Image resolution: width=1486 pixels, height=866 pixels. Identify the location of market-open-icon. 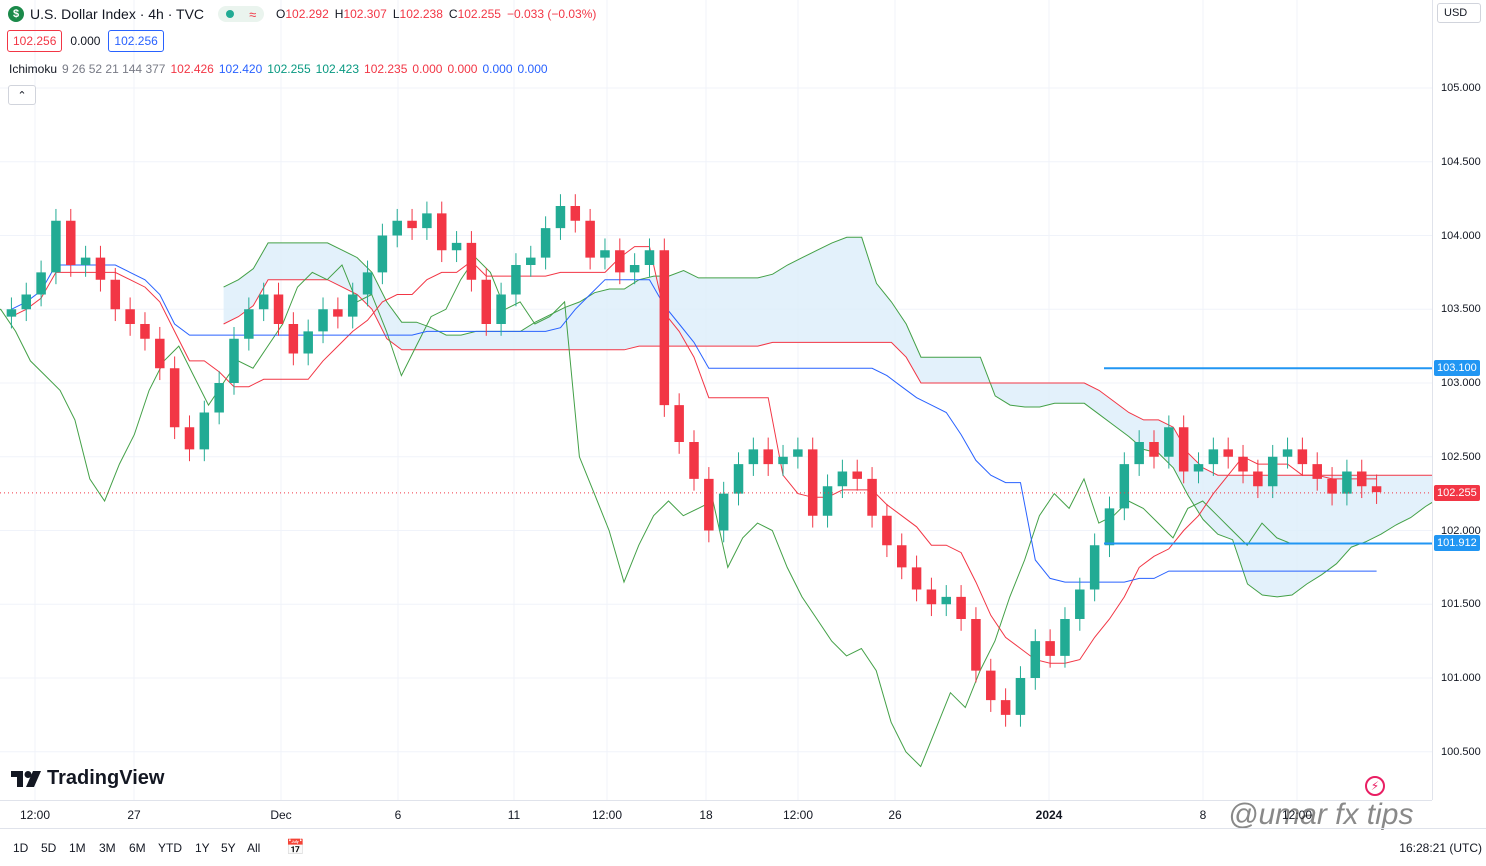
(229, 14).